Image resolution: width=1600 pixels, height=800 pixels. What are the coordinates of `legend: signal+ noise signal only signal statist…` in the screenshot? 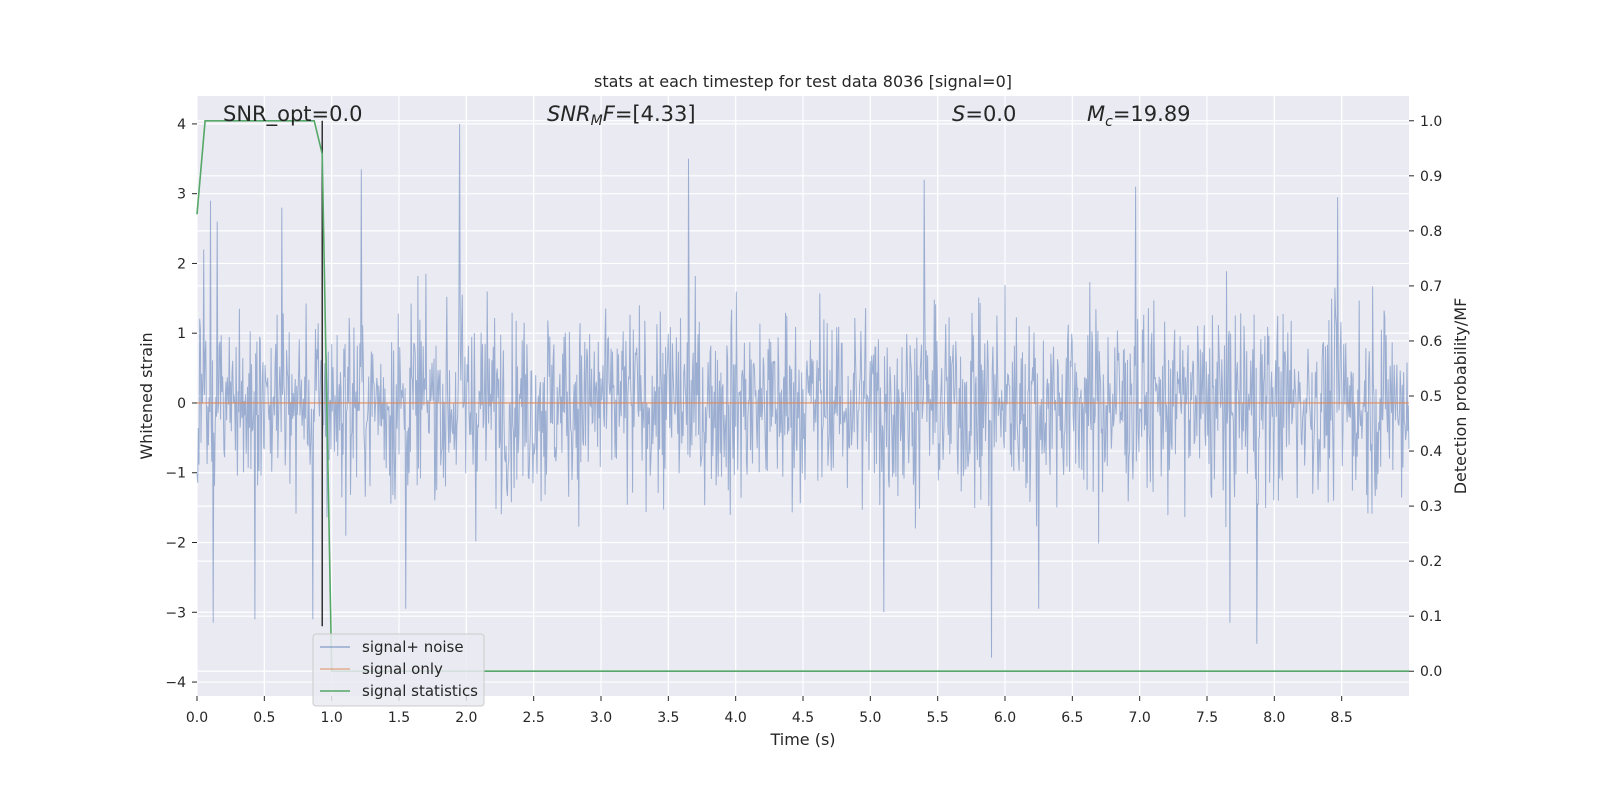 It's located at (398, 670).